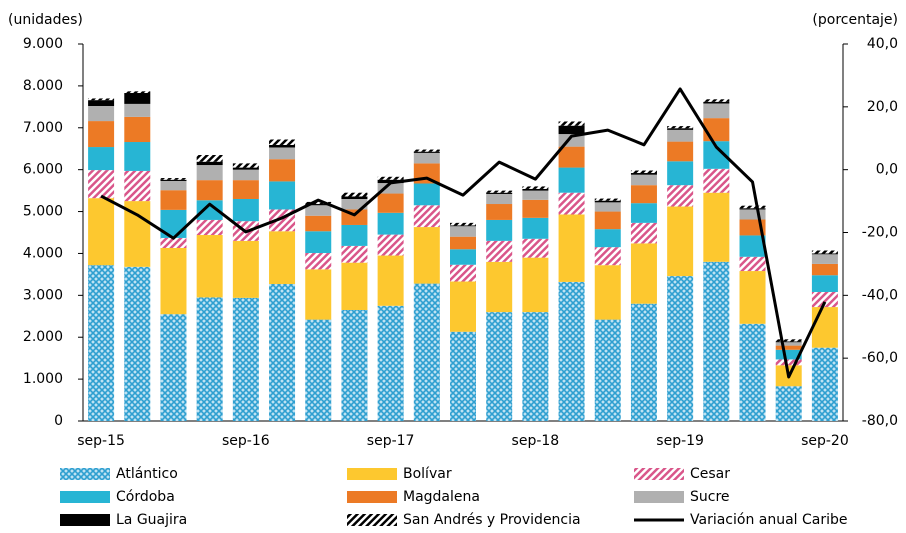 The width and height of the screenshot is (906, 533). What do you see at coordinates (58, 421) in the screenshot?
I see `y-tick-label: 0` at bounding box center [58, 421].